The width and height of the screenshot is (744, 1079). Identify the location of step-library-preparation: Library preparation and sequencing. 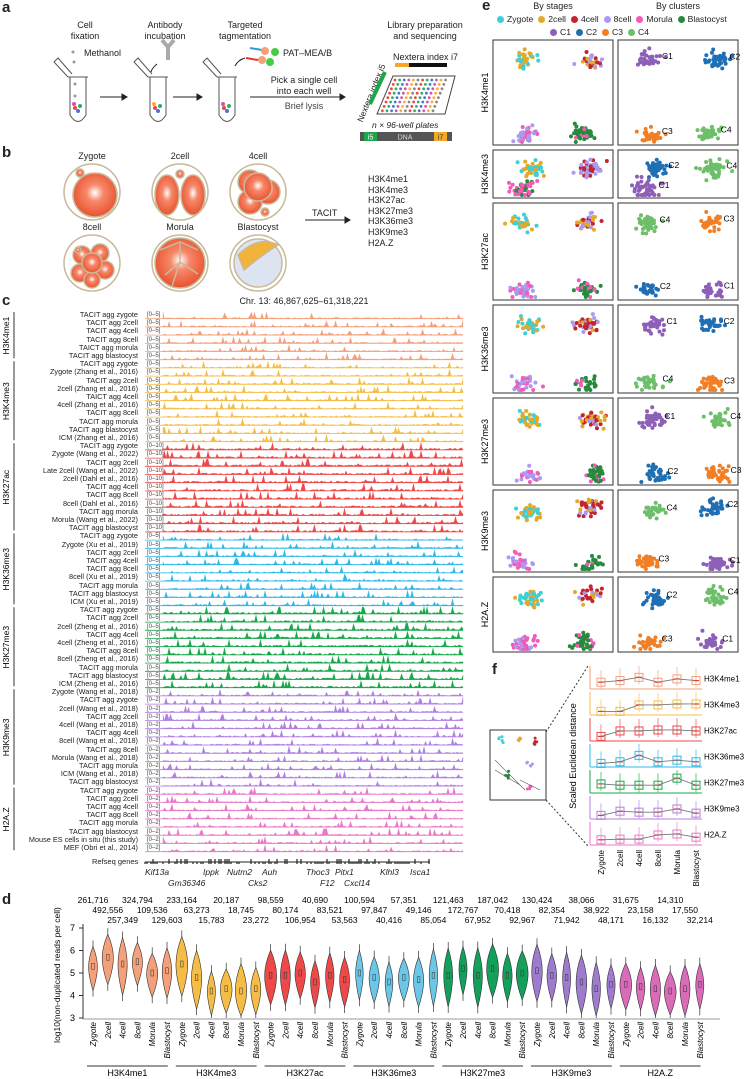
(425, 30).